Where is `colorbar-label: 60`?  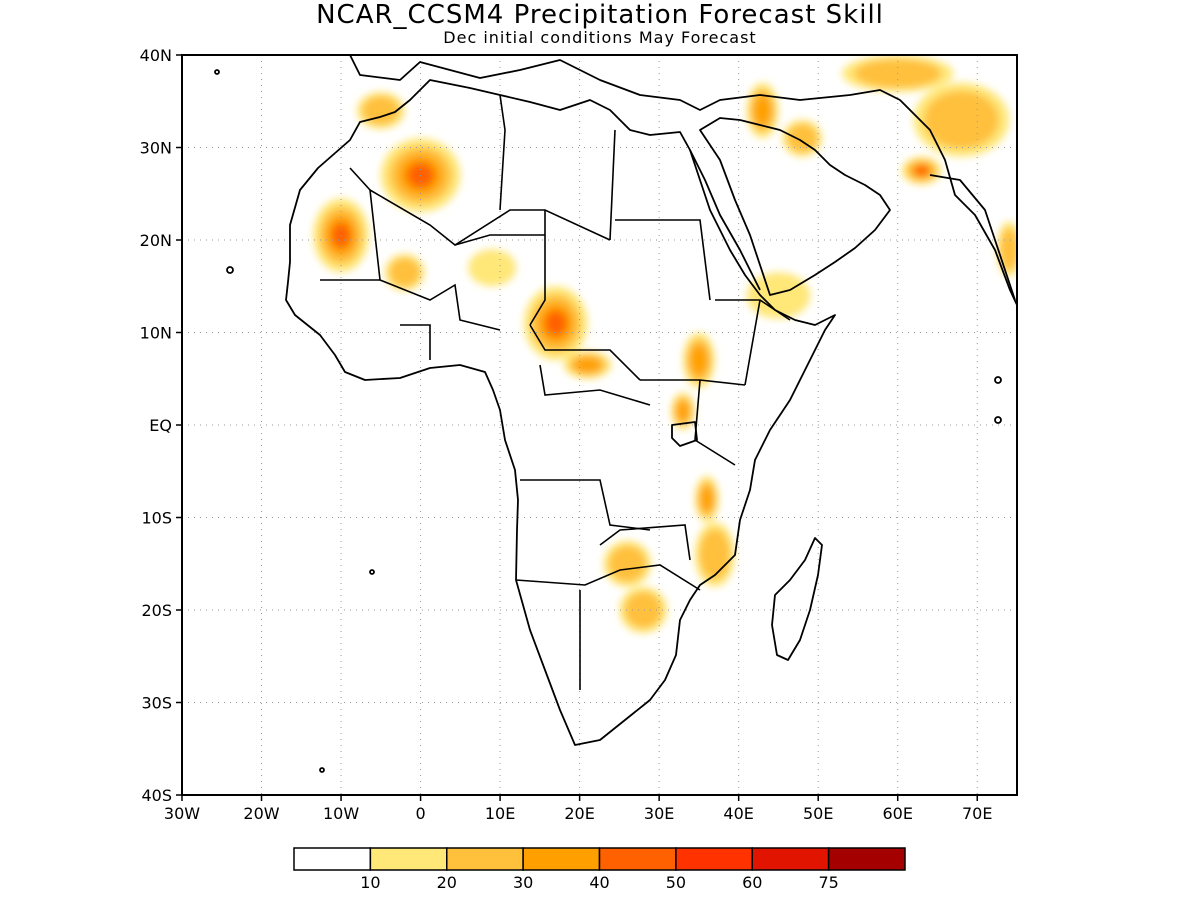
colorbar-label: 60 is located at coordinates (752, 882).